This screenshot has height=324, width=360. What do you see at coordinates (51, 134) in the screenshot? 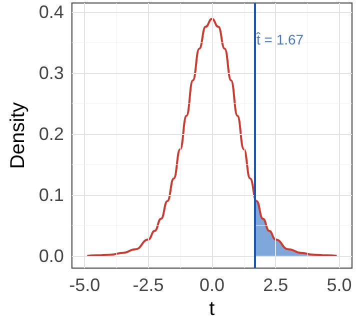
I see `y-tick-label: 0.2` at bounding box center [51, 134].